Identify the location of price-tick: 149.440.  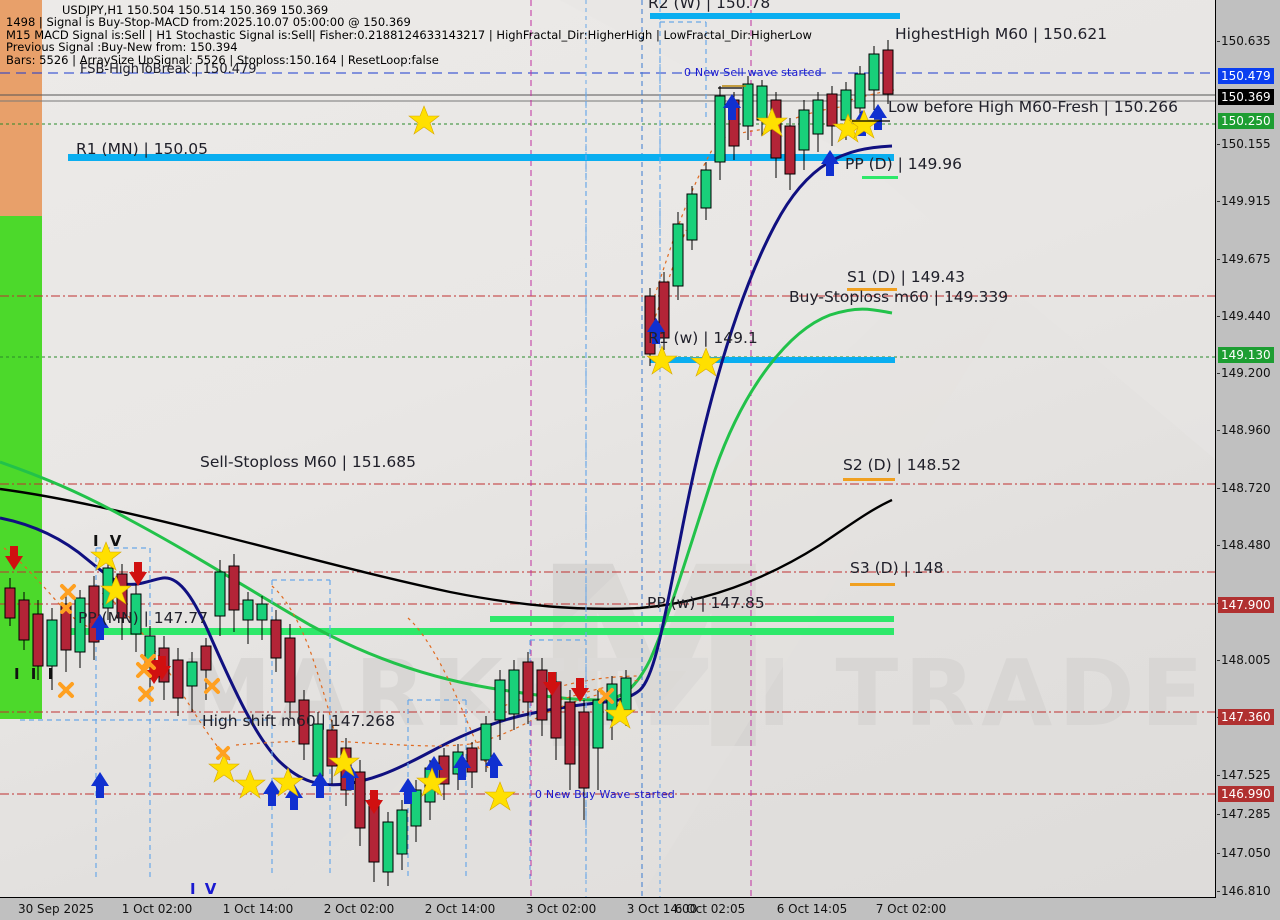
(1244, 316).